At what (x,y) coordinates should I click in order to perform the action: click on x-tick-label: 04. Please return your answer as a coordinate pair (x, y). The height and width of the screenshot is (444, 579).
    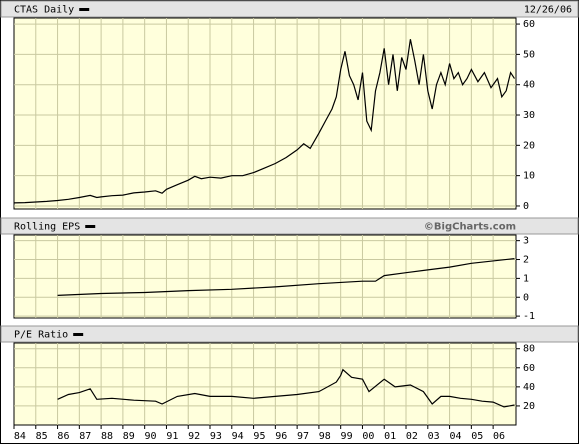
    Looking at the image, I should click on (455, 436).